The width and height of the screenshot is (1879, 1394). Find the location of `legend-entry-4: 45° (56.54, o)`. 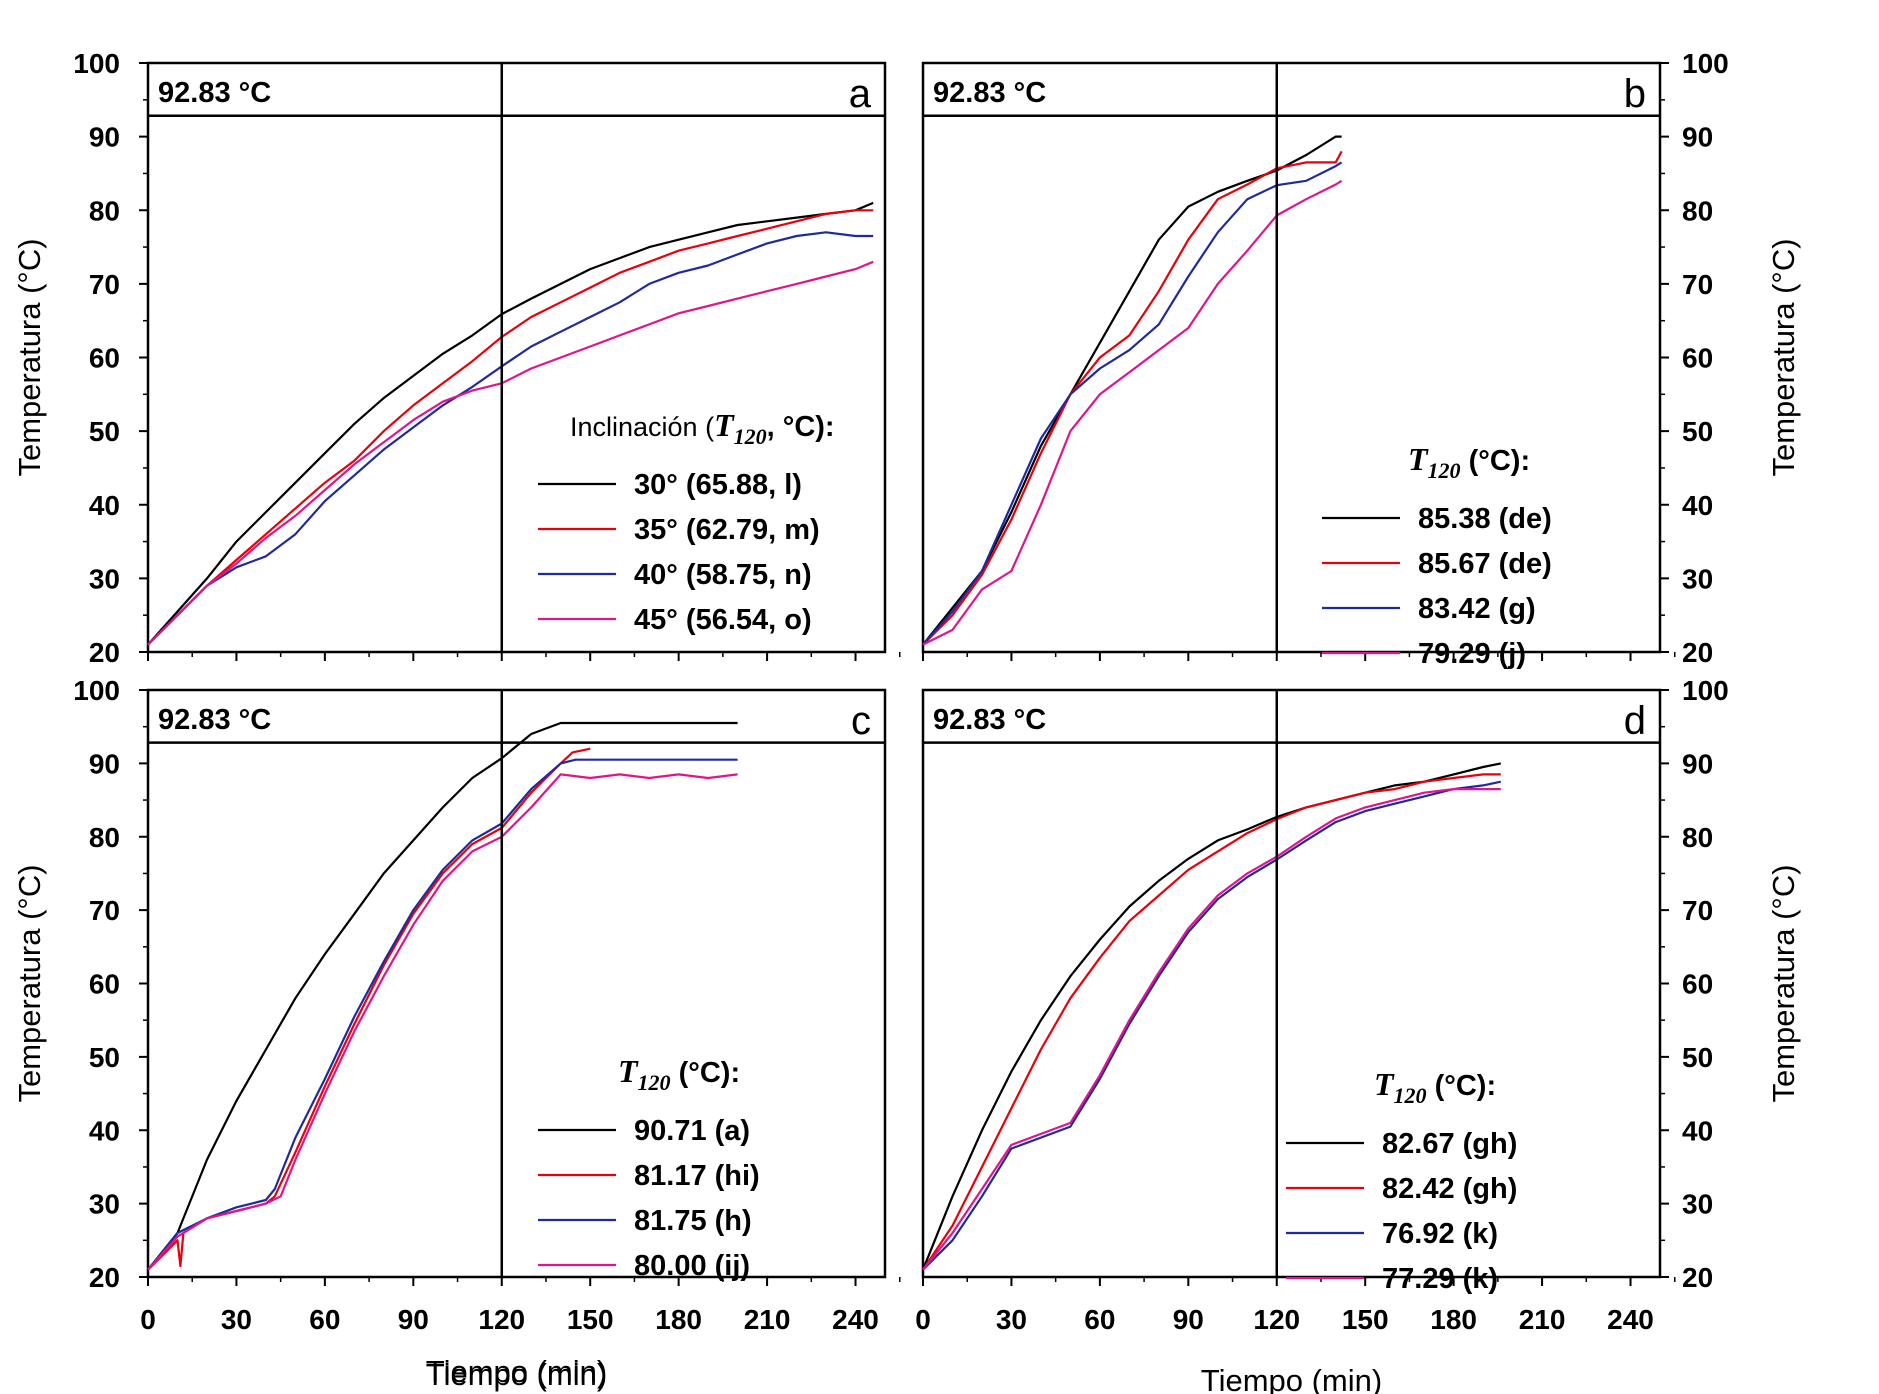

legend-entry-4: 45° (56.54, o) is located at coordinates (723, 620).